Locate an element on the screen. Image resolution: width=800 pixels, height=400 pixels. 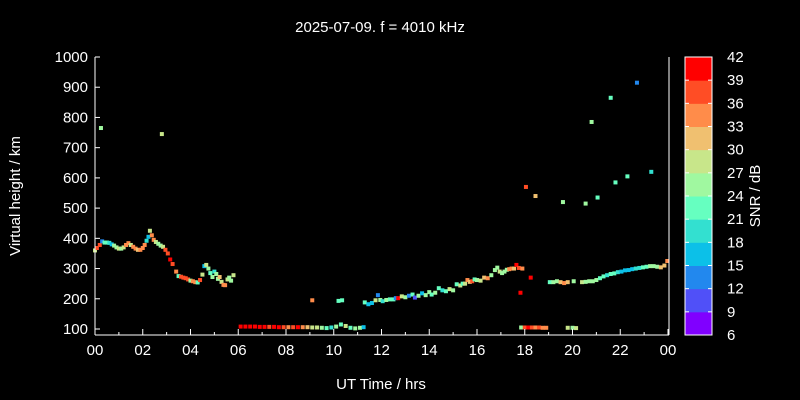
colorbar-tick-label: 12 is located at coordinates (735, 289).